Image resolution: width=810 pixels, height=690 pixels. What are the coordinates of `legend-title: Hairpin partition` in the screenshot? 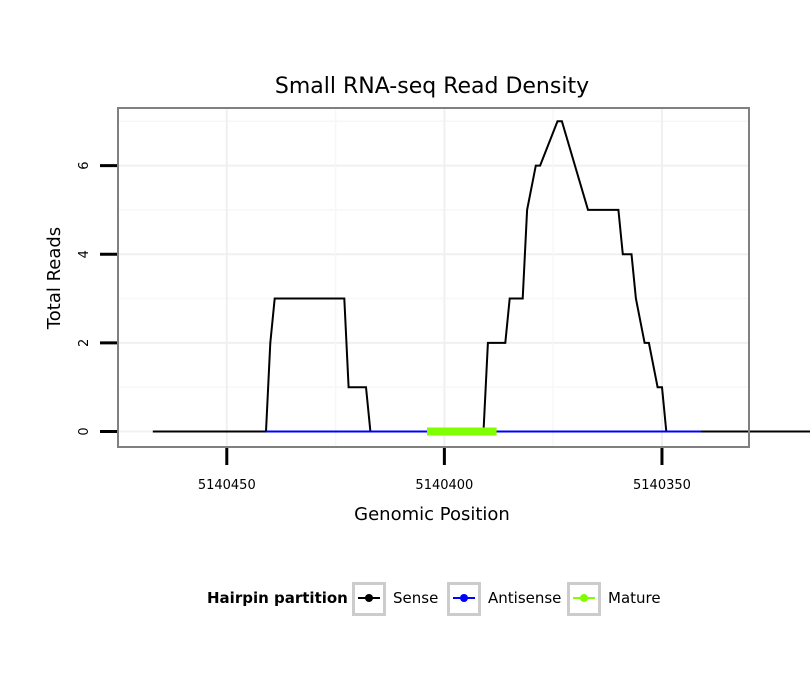 It's located at (277, 598).